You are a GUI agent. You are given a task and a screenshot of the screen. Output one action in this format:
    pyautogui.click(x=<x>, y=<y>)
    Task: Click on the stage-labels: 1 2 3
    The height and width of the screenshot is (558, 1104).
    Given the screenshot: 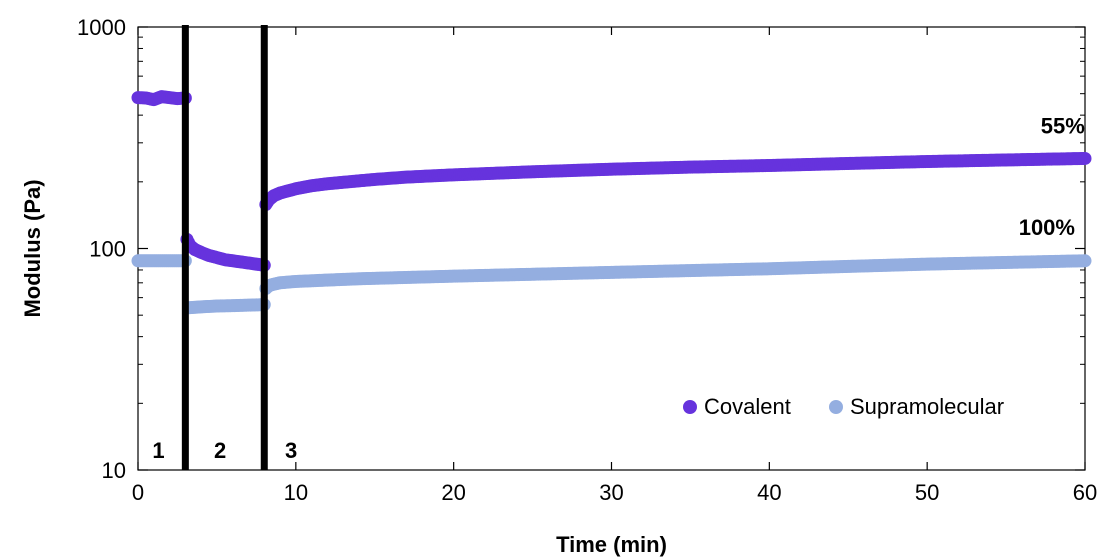 What is the action you would take?
    pyautogui.click(x=224, y=450)
    